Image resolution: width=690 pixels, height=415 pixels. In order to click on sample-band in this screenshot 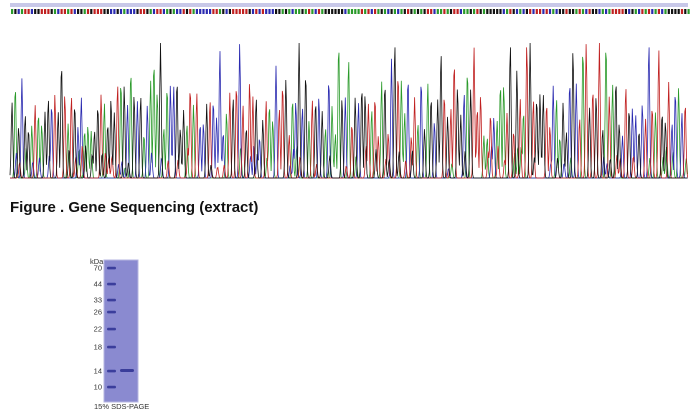, I will do `click(127, 370)`.